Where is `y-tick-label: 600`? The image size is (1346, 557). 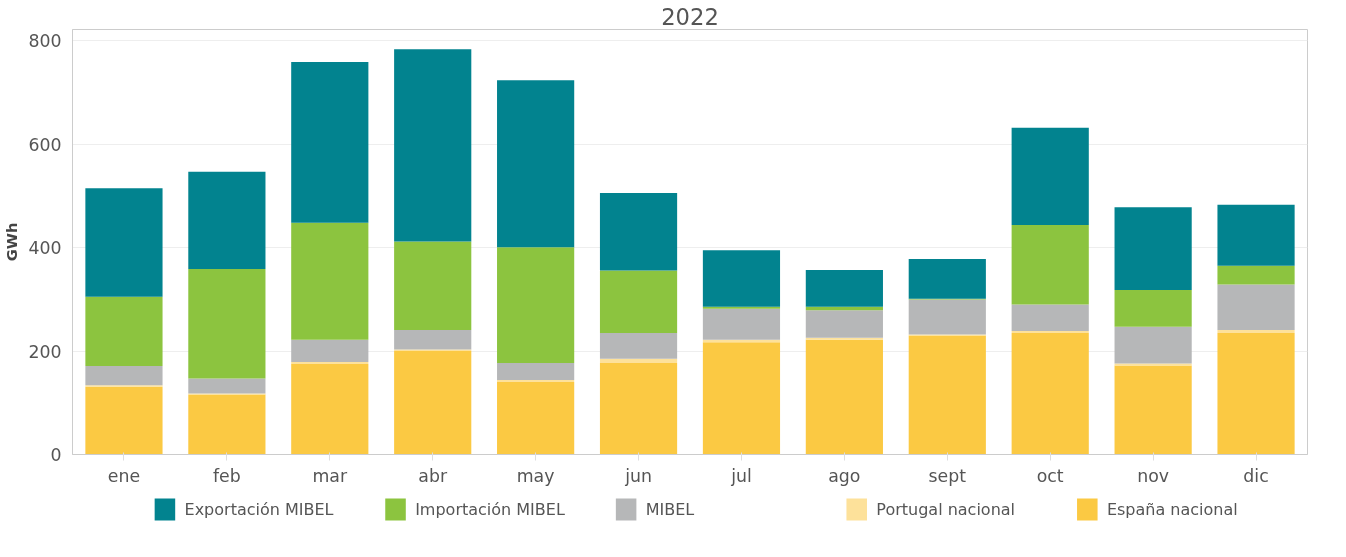 y-tick-label: 600 is located at coordinates (45, 144).